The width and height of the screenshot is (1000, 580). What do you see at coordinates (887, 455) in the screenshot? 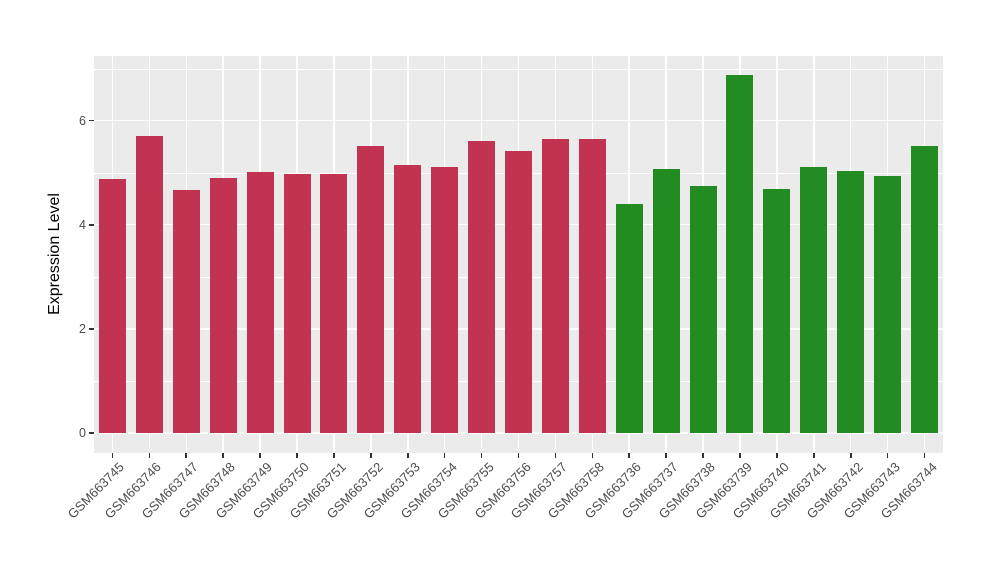
I see `x-tick-mark-GSM663743` at bounding box center [887, 455].